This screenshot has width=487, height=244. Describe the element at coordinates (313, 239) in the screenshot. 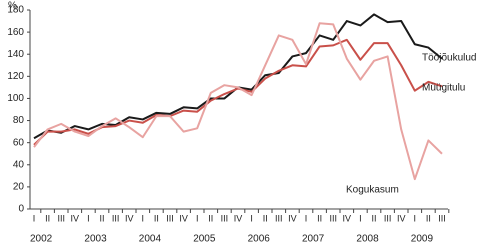

I see `year-label: 2007` at that location.